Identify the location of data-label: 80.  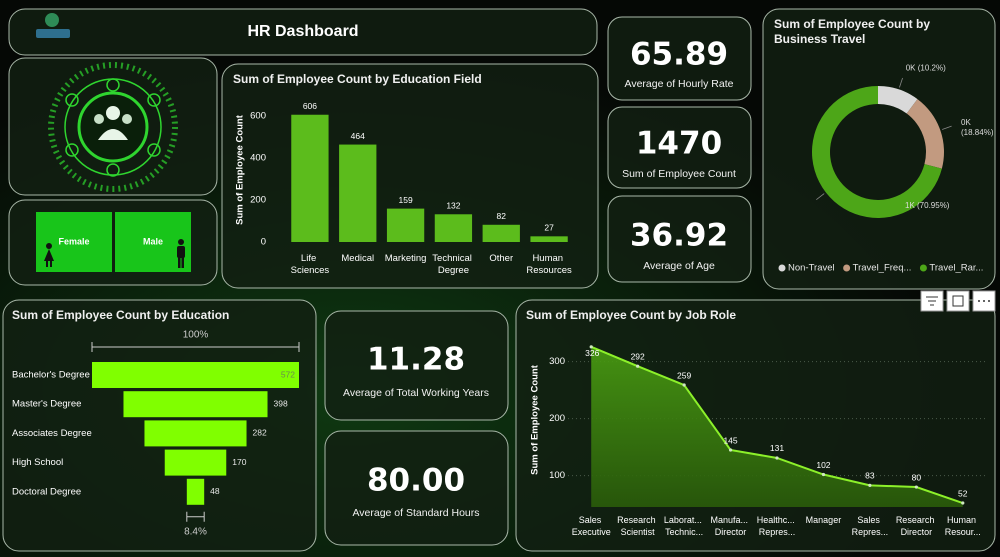
(917, 477).